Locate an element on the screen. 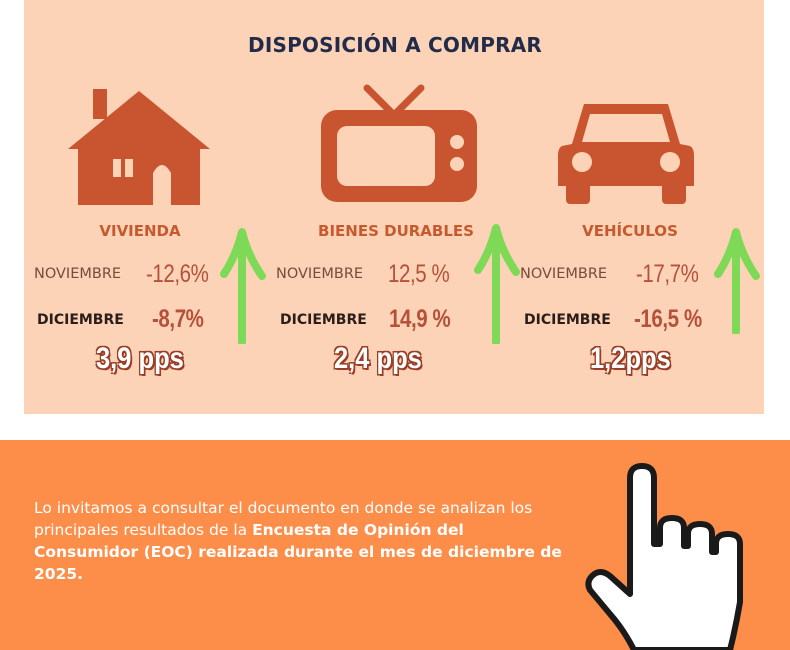  nov-value-vehiculos: -17,7% is located at coordinates (667, 274).